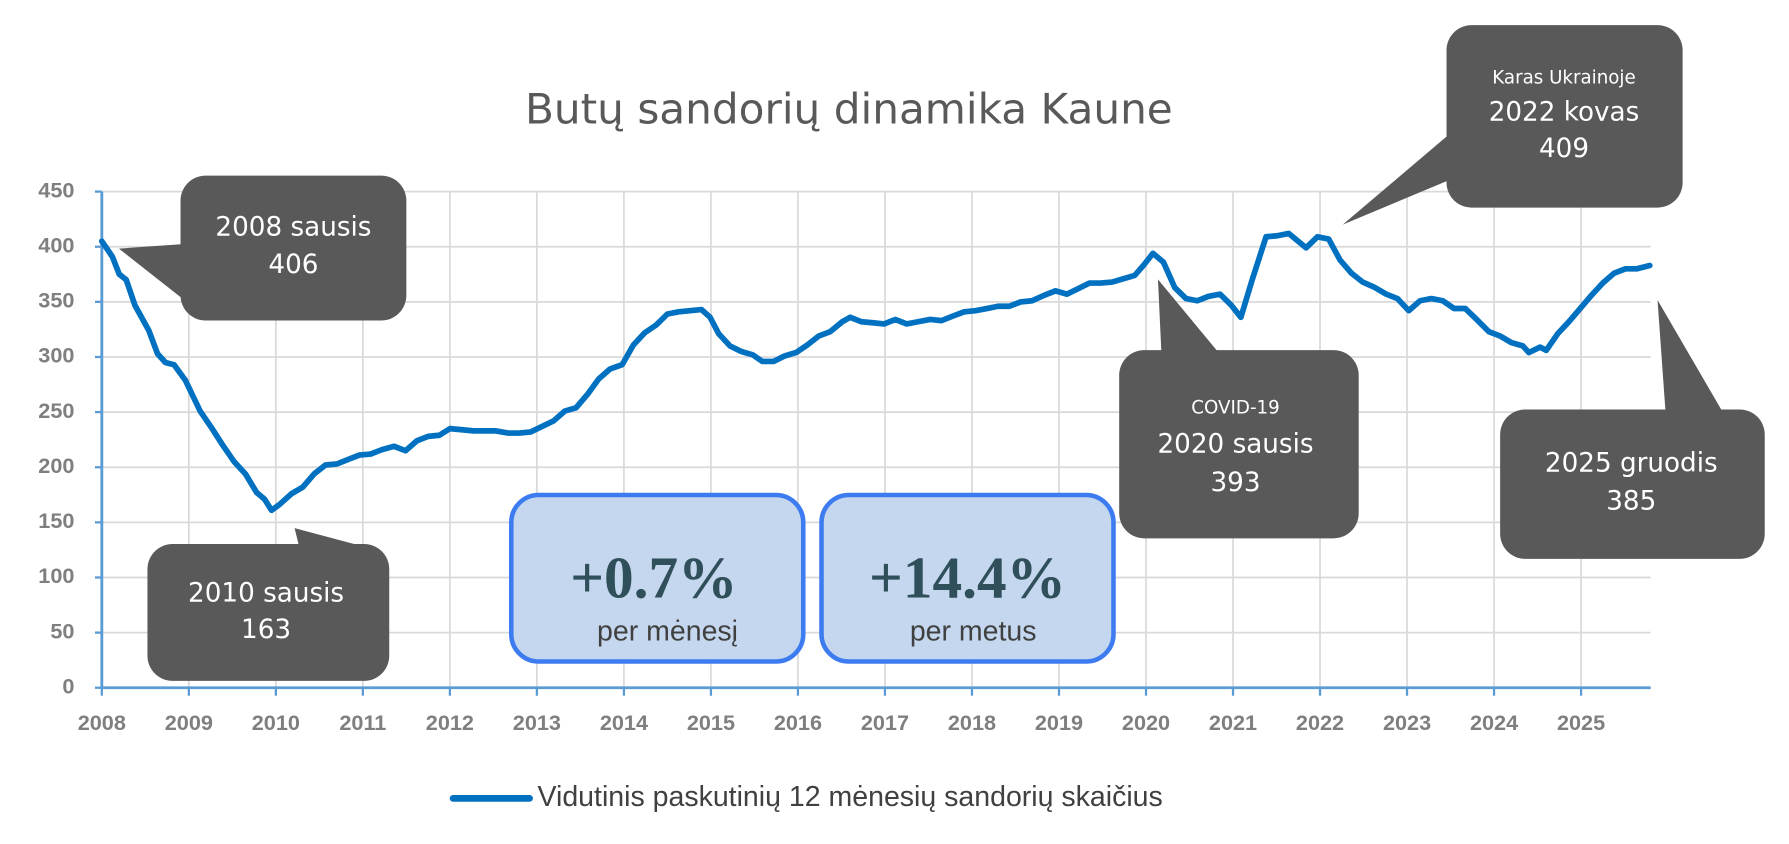 Image resolution: width=1789 pixels, height=844 pixels. What do you see at coordinates (56, 520) in the screenshot?
I see `y-tick-label: 150` at bounding box center [56, 520].